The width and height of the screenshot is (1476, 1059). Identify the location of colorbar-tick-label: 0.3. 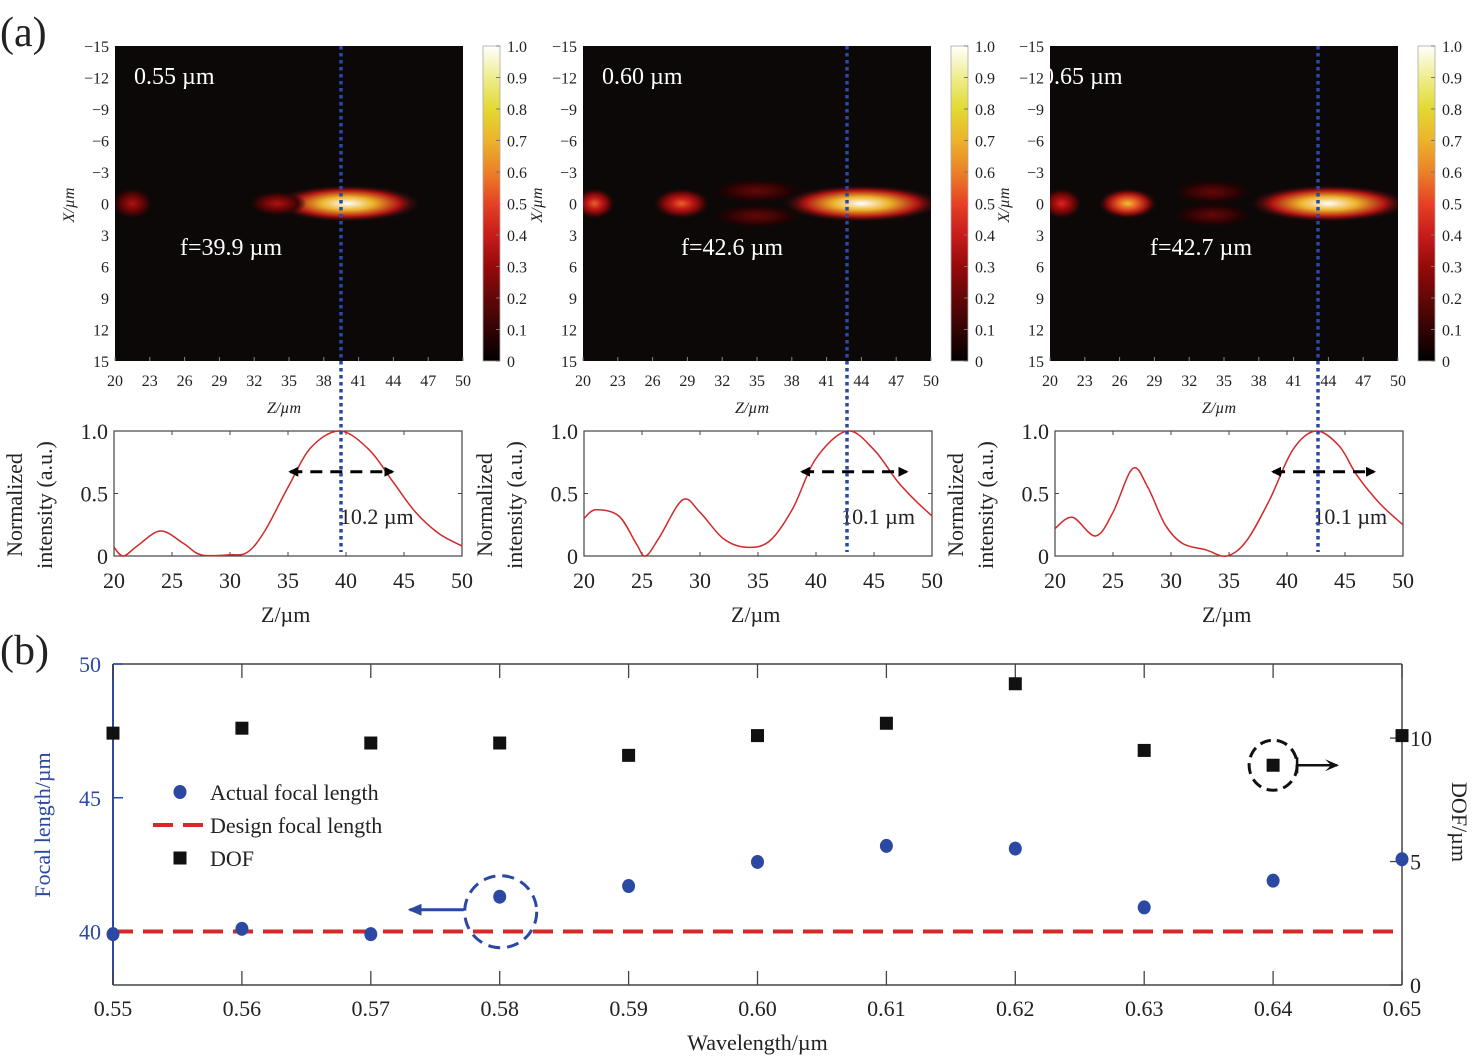
(517, 268).